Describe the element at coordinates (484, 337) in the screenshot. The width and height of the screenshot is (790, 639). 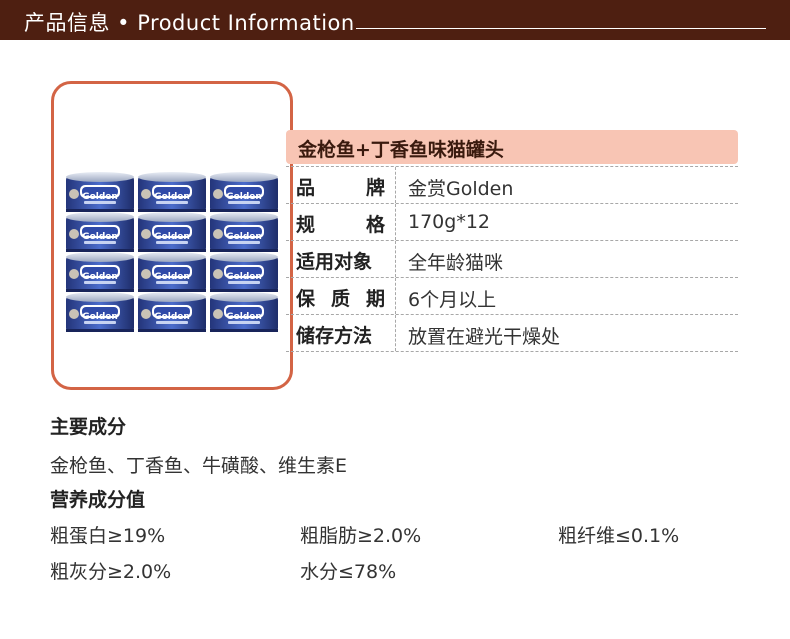
I see `spec-value: 放置在避光干燥处` at that location.